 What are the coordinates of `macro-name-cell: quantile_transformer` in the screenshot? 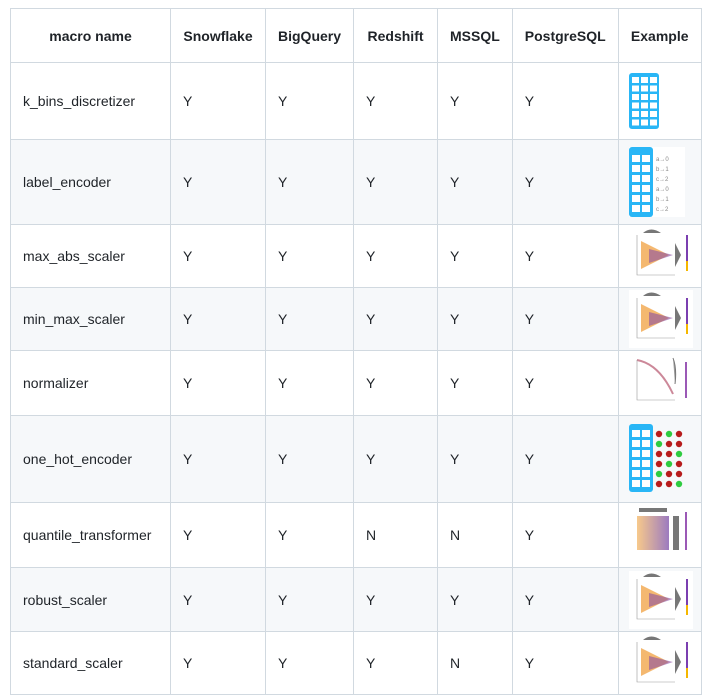 It's located at (90, 535).